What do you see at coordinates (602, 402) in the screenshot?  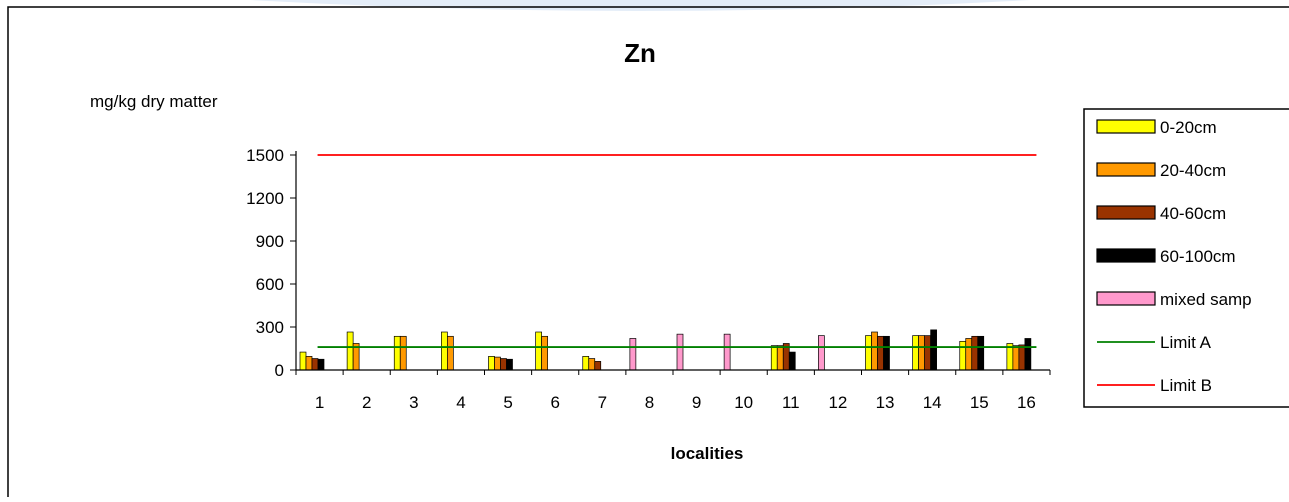 I see `x-tick-label: 7` at bounding box center [602, 402].